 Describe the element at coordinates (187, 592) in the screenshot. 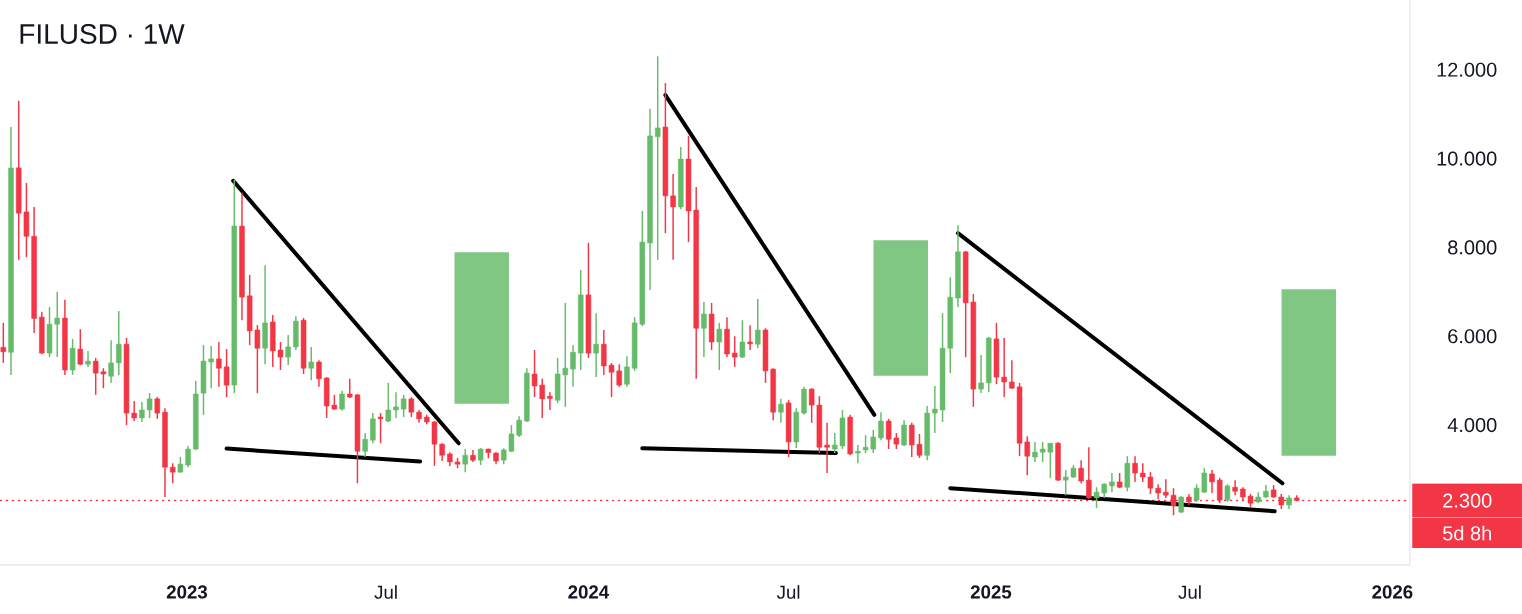

I see `x-tick-label: 2023` at that location.